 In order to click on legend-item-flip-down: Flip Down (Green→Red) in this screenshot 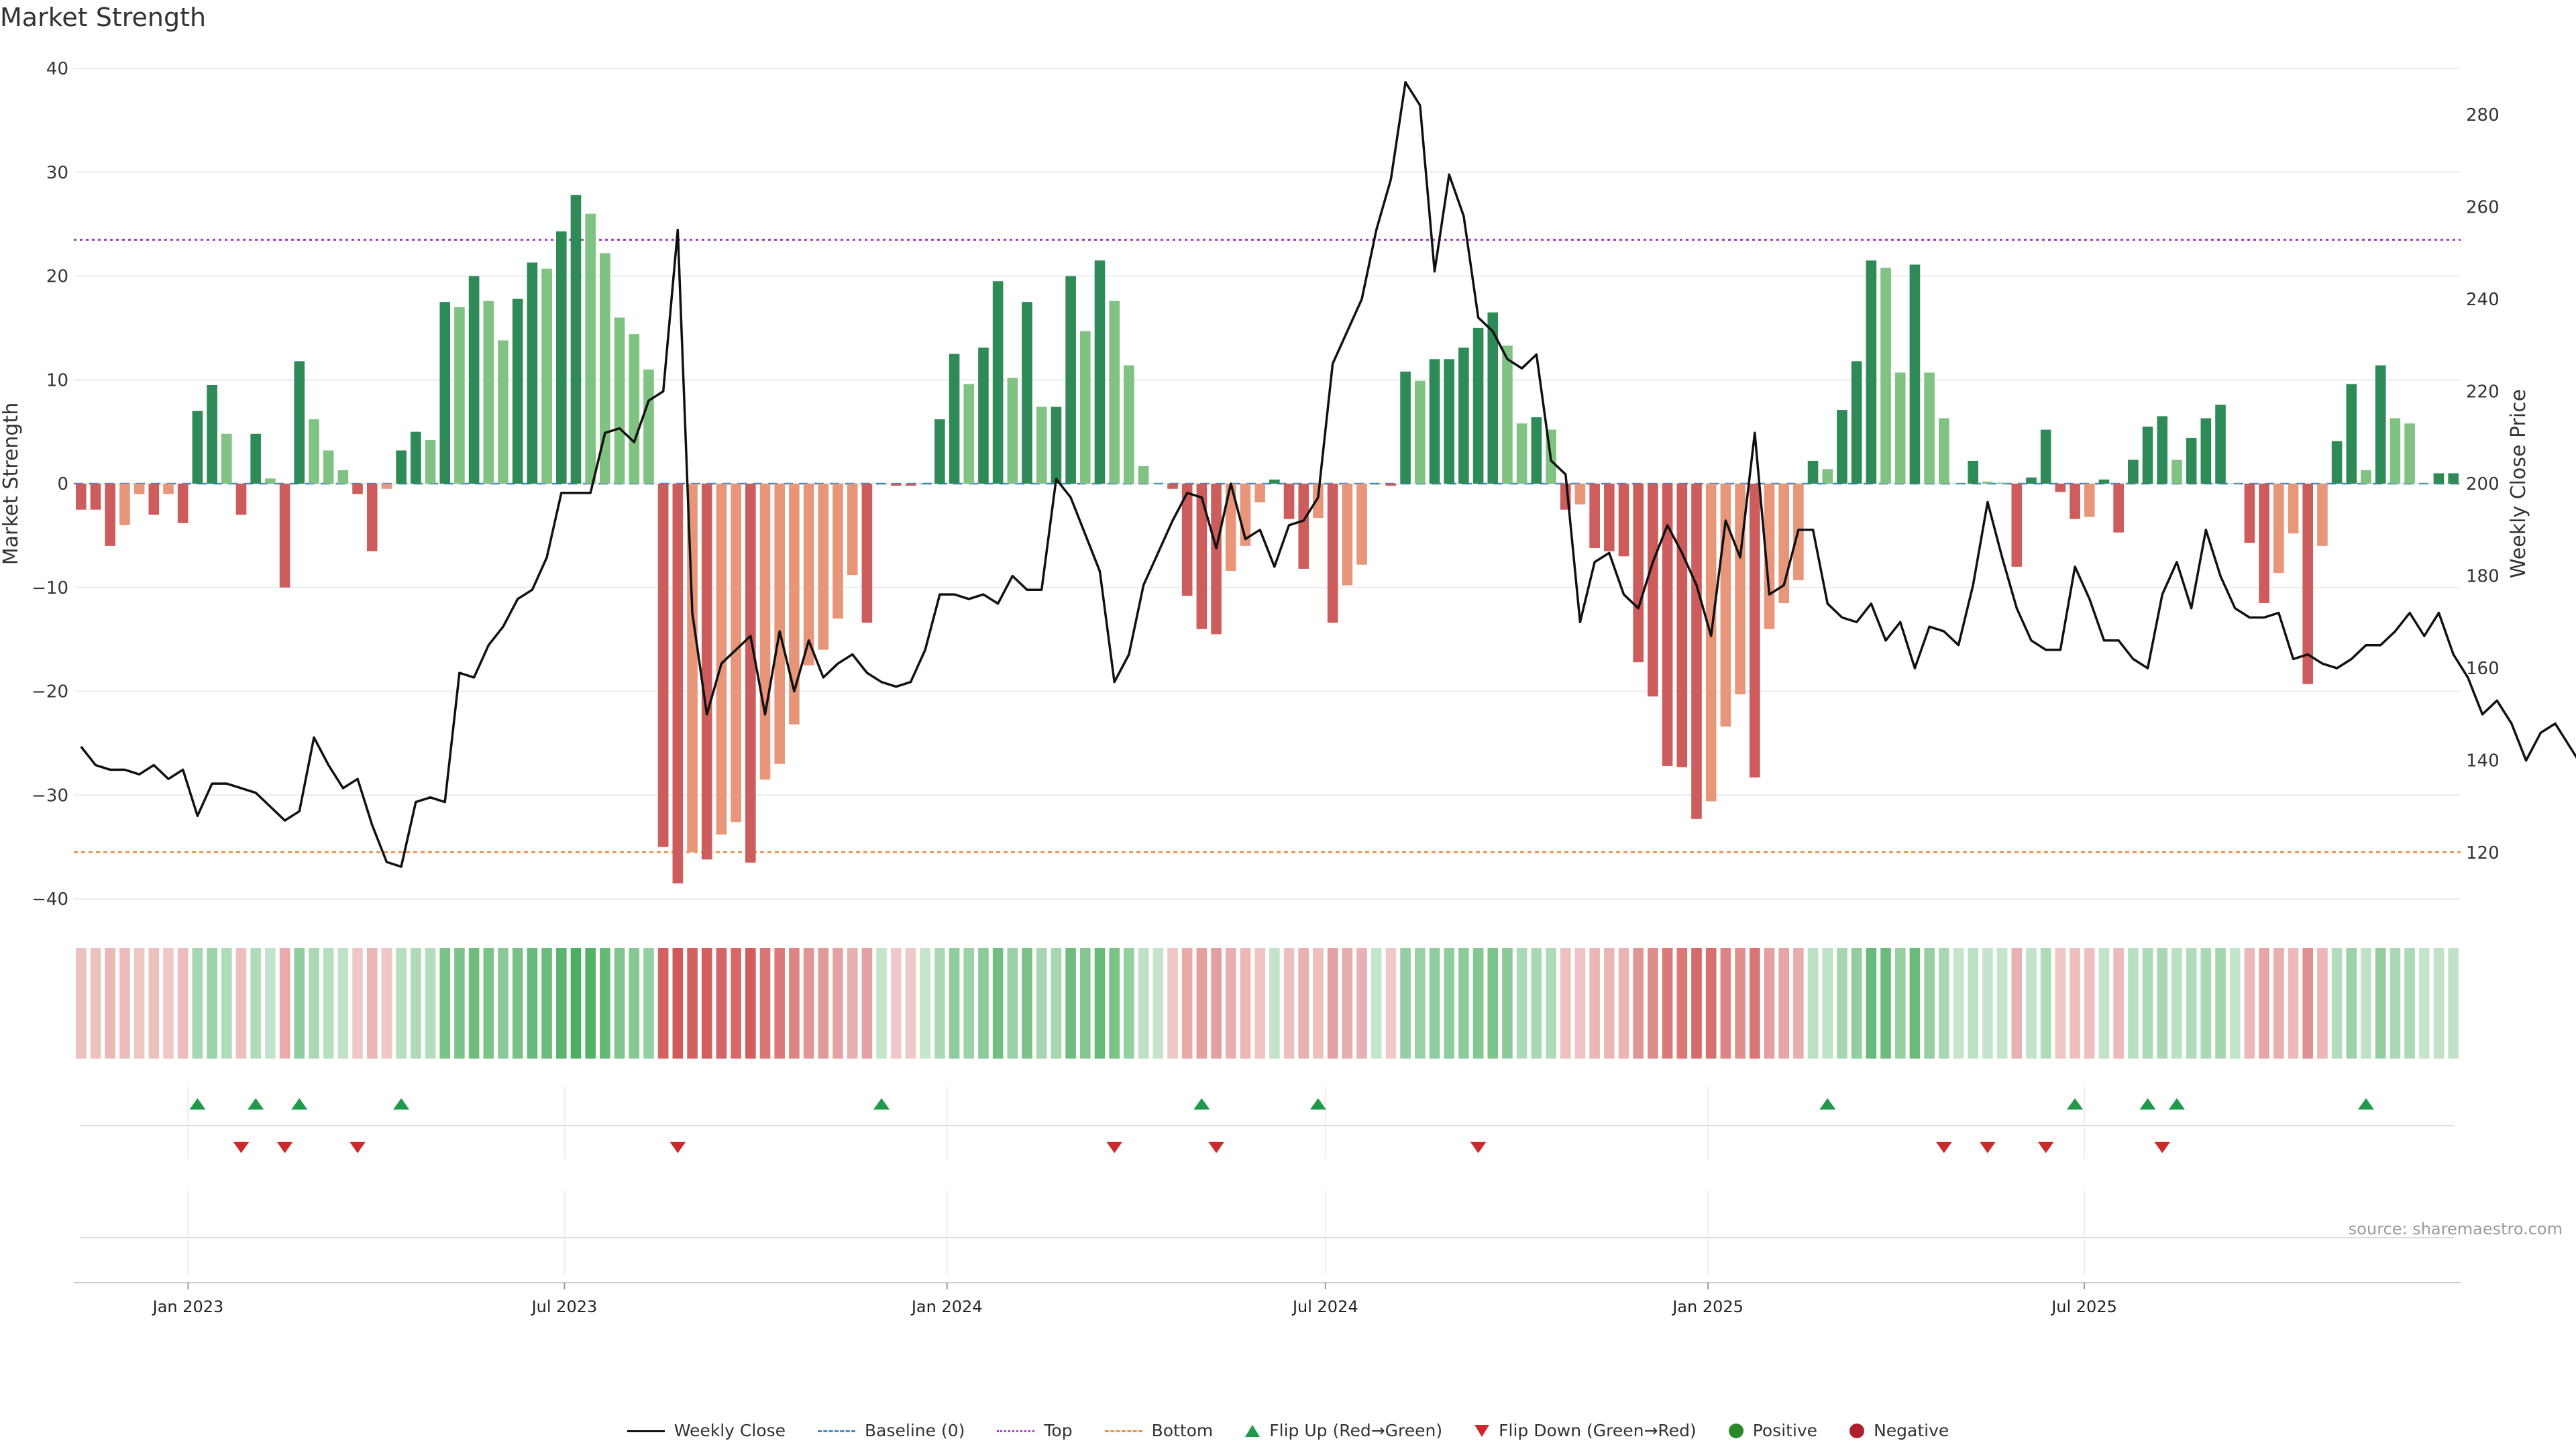, I will do `click(1585, 1430)`.